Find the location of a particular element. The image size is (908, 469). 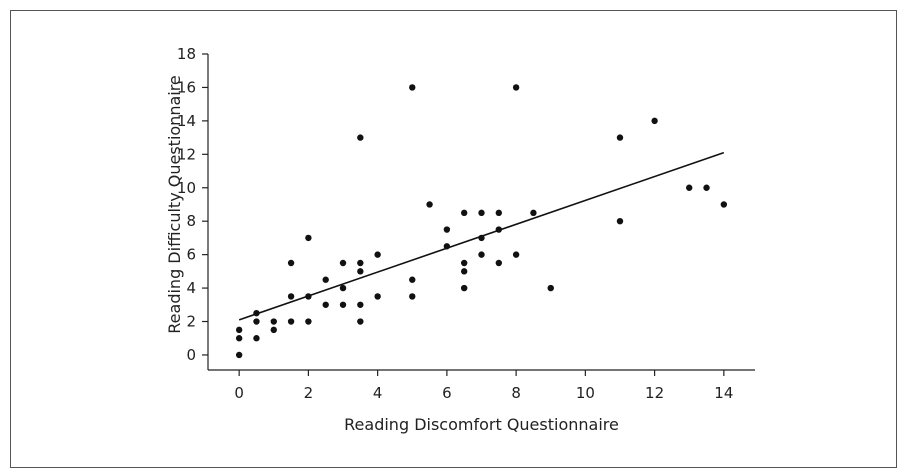

x-axis-label: Reading Discomfort Questionnaire is located at coordinates (481, 424).